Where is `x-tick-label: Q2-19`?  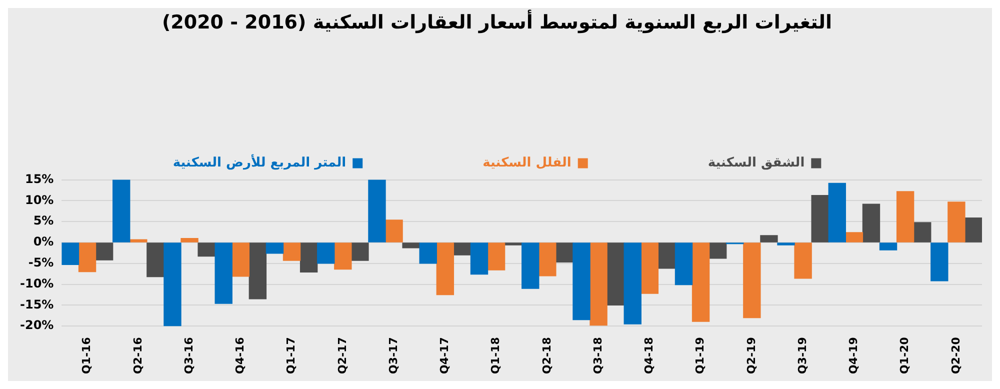
x-tick-label: Q2-19 is located at coordinates (751, 355).